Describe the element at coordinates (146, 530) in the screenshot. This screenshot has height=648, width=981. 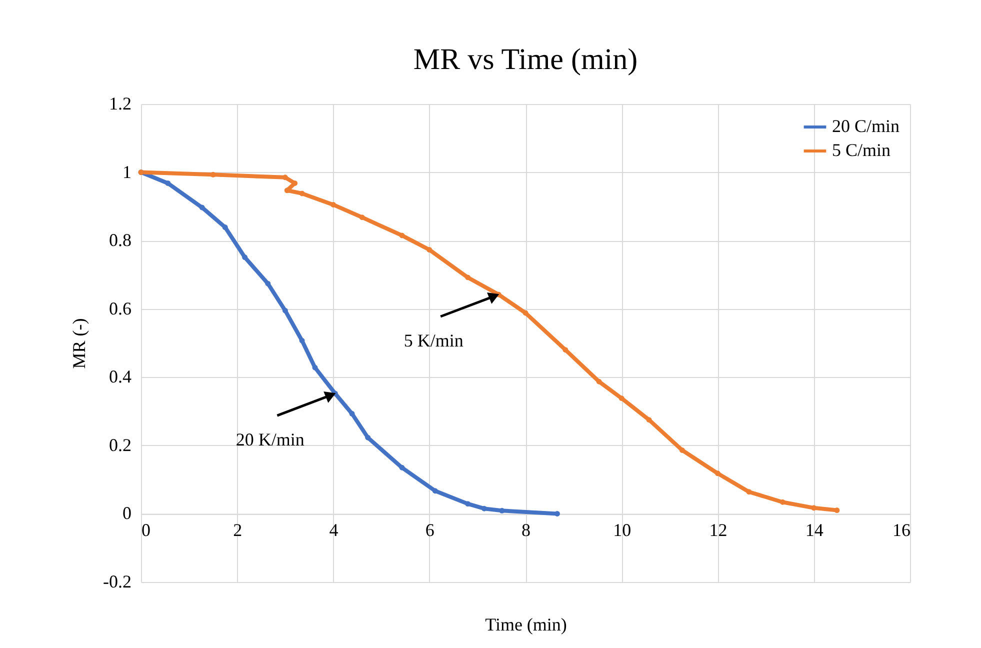
I see `x-tick-label: 0` at that location.